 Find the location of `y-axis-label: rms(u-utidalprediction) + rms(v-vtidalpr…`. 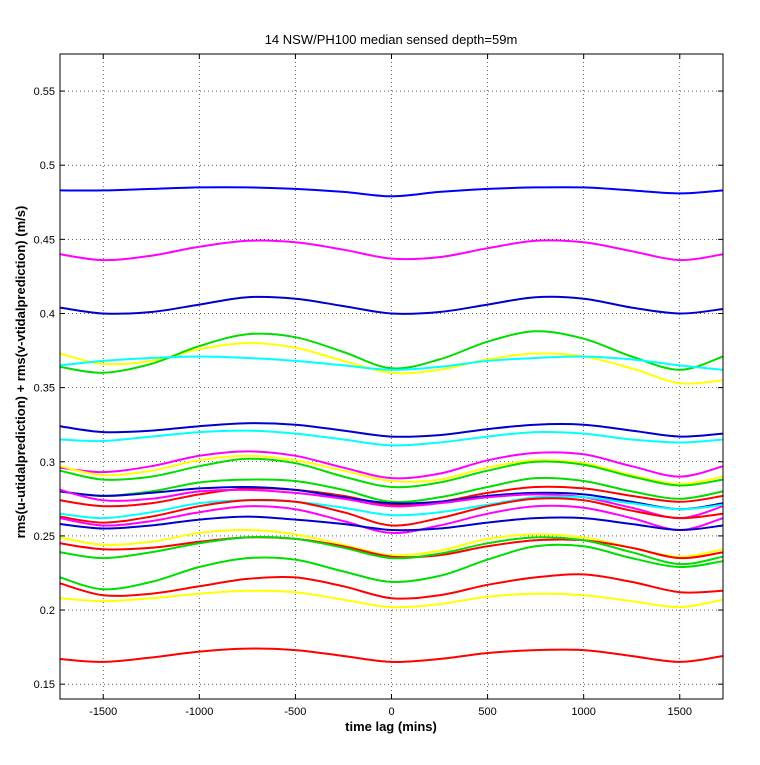

y-axis-label: rms(u-utidalprediction) + rms(v-vtidalpr… is located at coordinates (20, 372).